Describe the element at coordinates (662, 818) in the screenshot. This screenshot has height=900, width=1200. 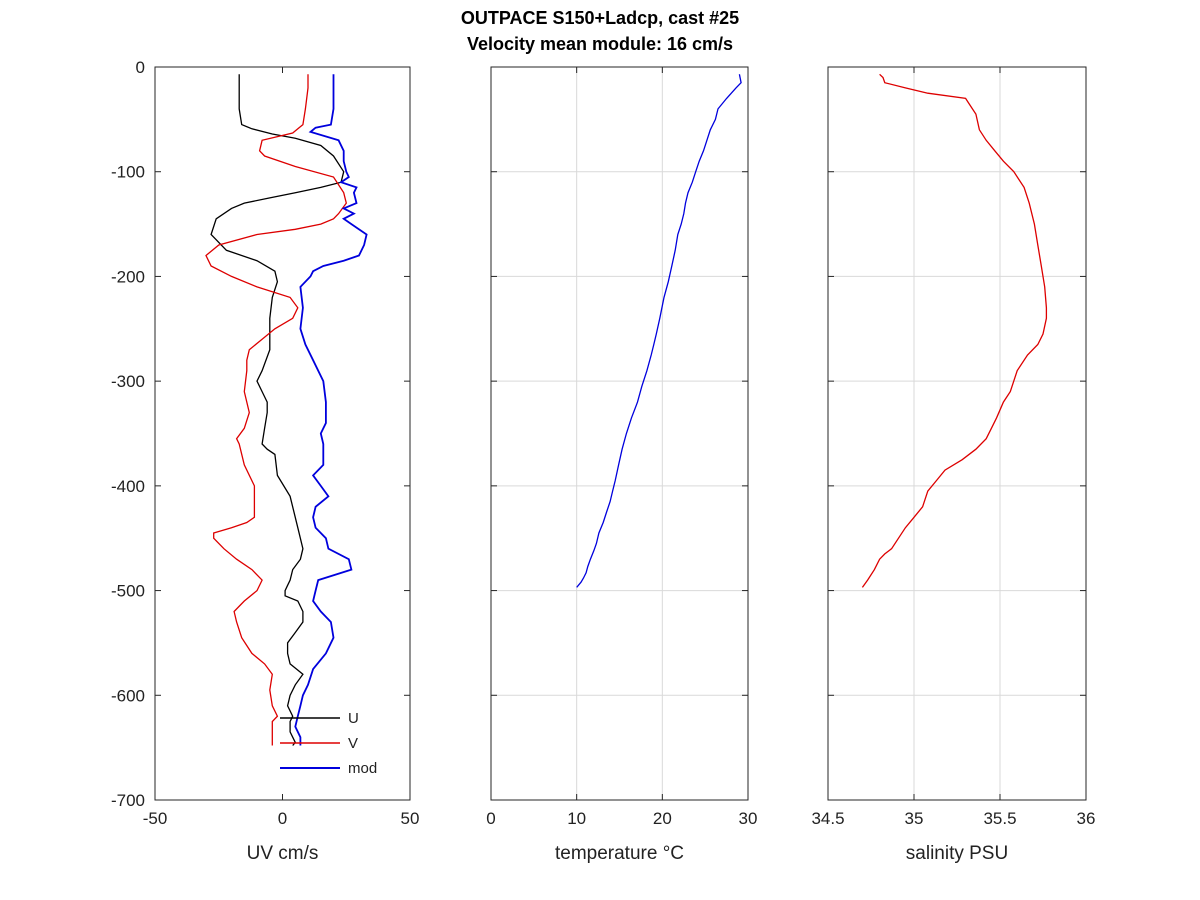
I see `x-tick-label: 20` at that location.